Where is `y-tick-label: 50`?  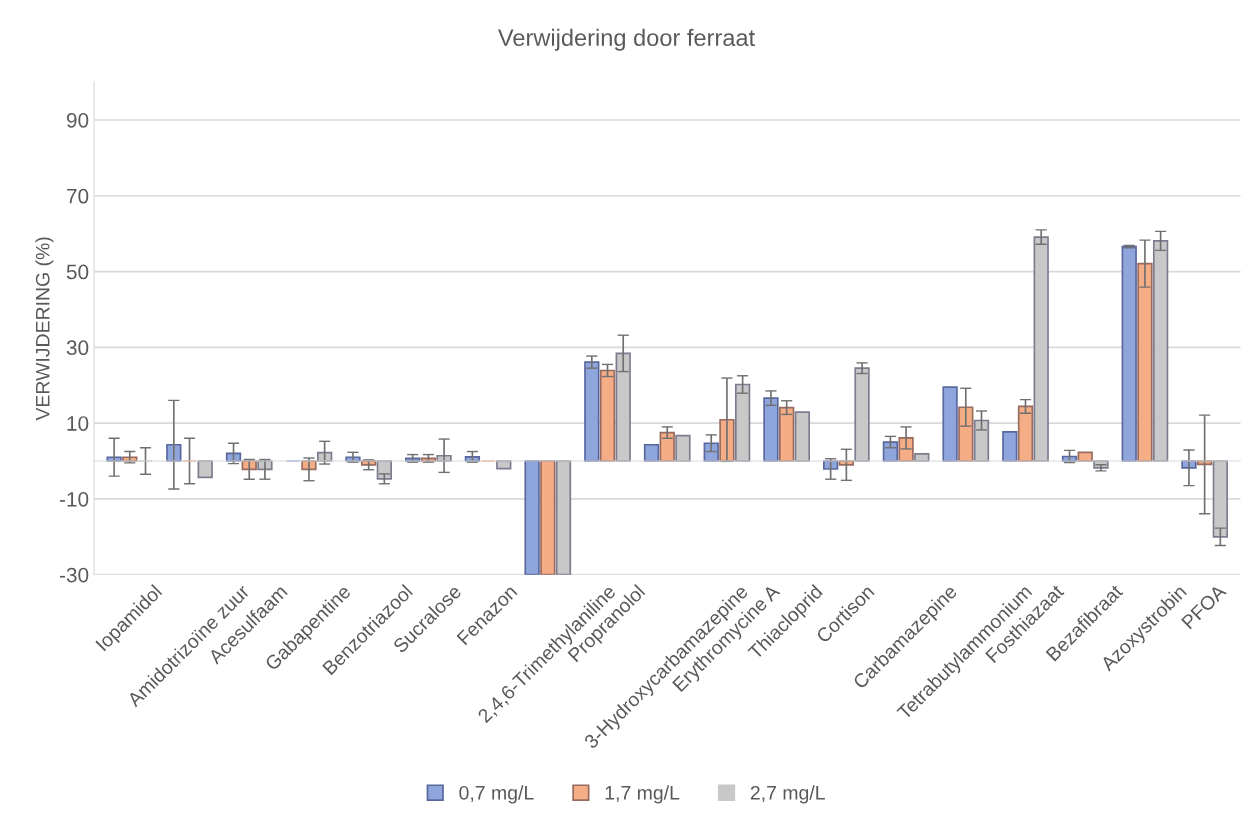 y-tick-label: 50 is located at coordinates (77, 272).